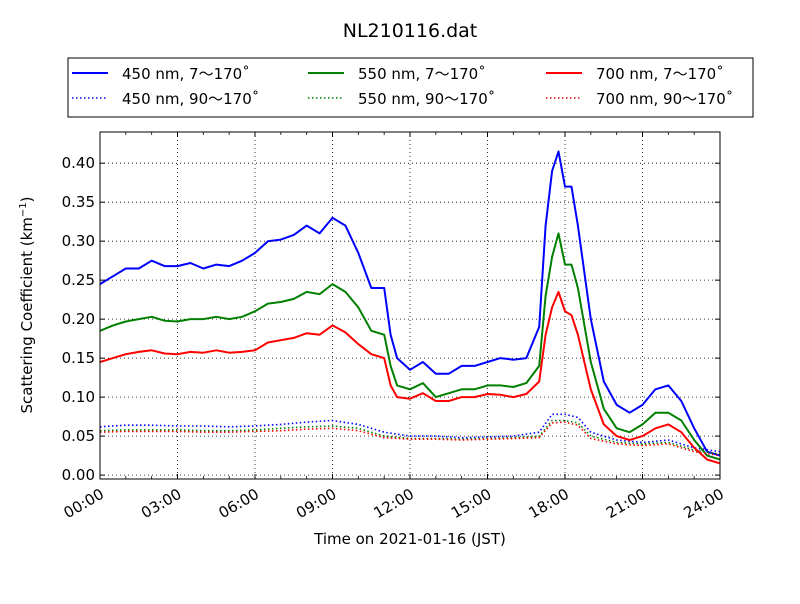 This screenshot has height=604, width=800. I want to click on x-axis-label: Time on 2021-01-16 (JST), so click(409, 539).